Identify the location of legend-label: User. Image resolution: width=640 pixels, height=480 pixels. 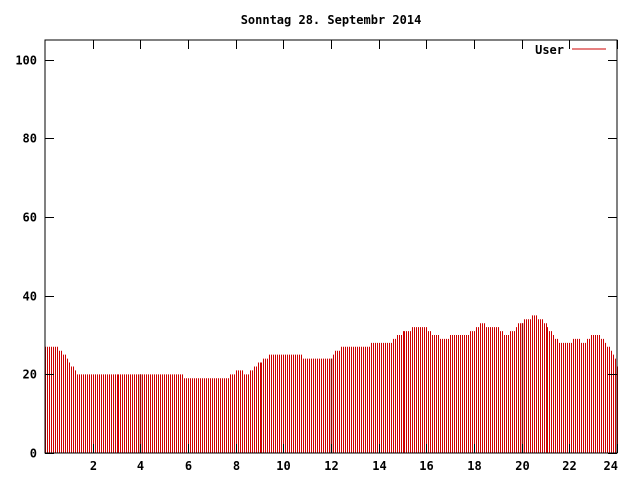
(549, 50).